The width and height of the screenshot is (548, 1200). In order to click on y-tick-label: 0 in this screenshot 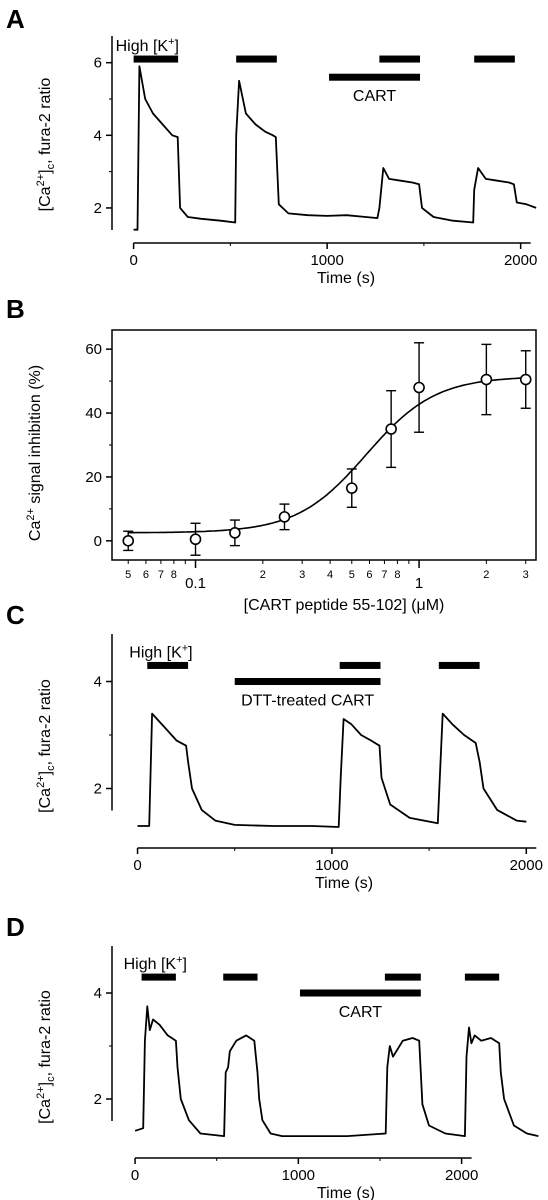, I will do `click(98, 541)`.